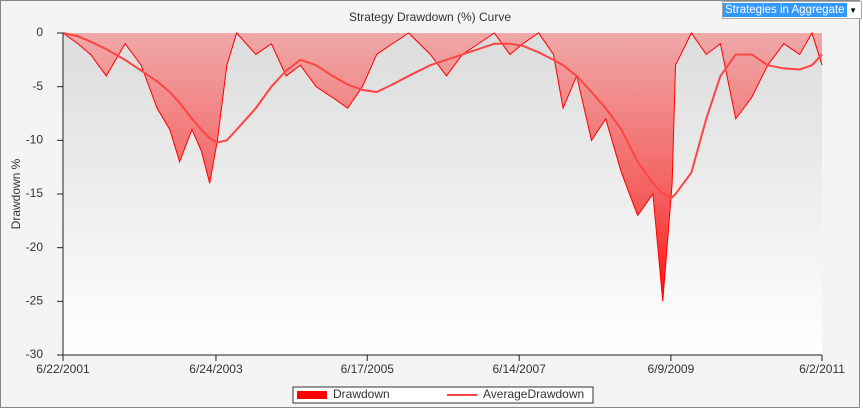 The height and width of the screenshot is (410, 863). Describe the element at coordinates (785, 10) in the screenshot. I see `selector-value: Strategies in Aggregate` at that location.